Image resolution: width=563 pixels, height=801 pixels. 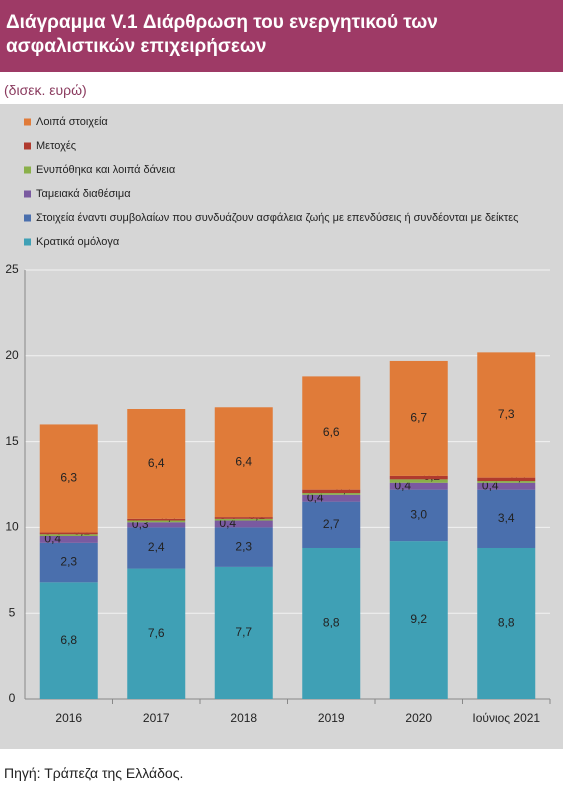 What do you see at coordinates (12, 698) in the screenshot?
I see `y-tick-label: 0` at bounding box center [12, 698].